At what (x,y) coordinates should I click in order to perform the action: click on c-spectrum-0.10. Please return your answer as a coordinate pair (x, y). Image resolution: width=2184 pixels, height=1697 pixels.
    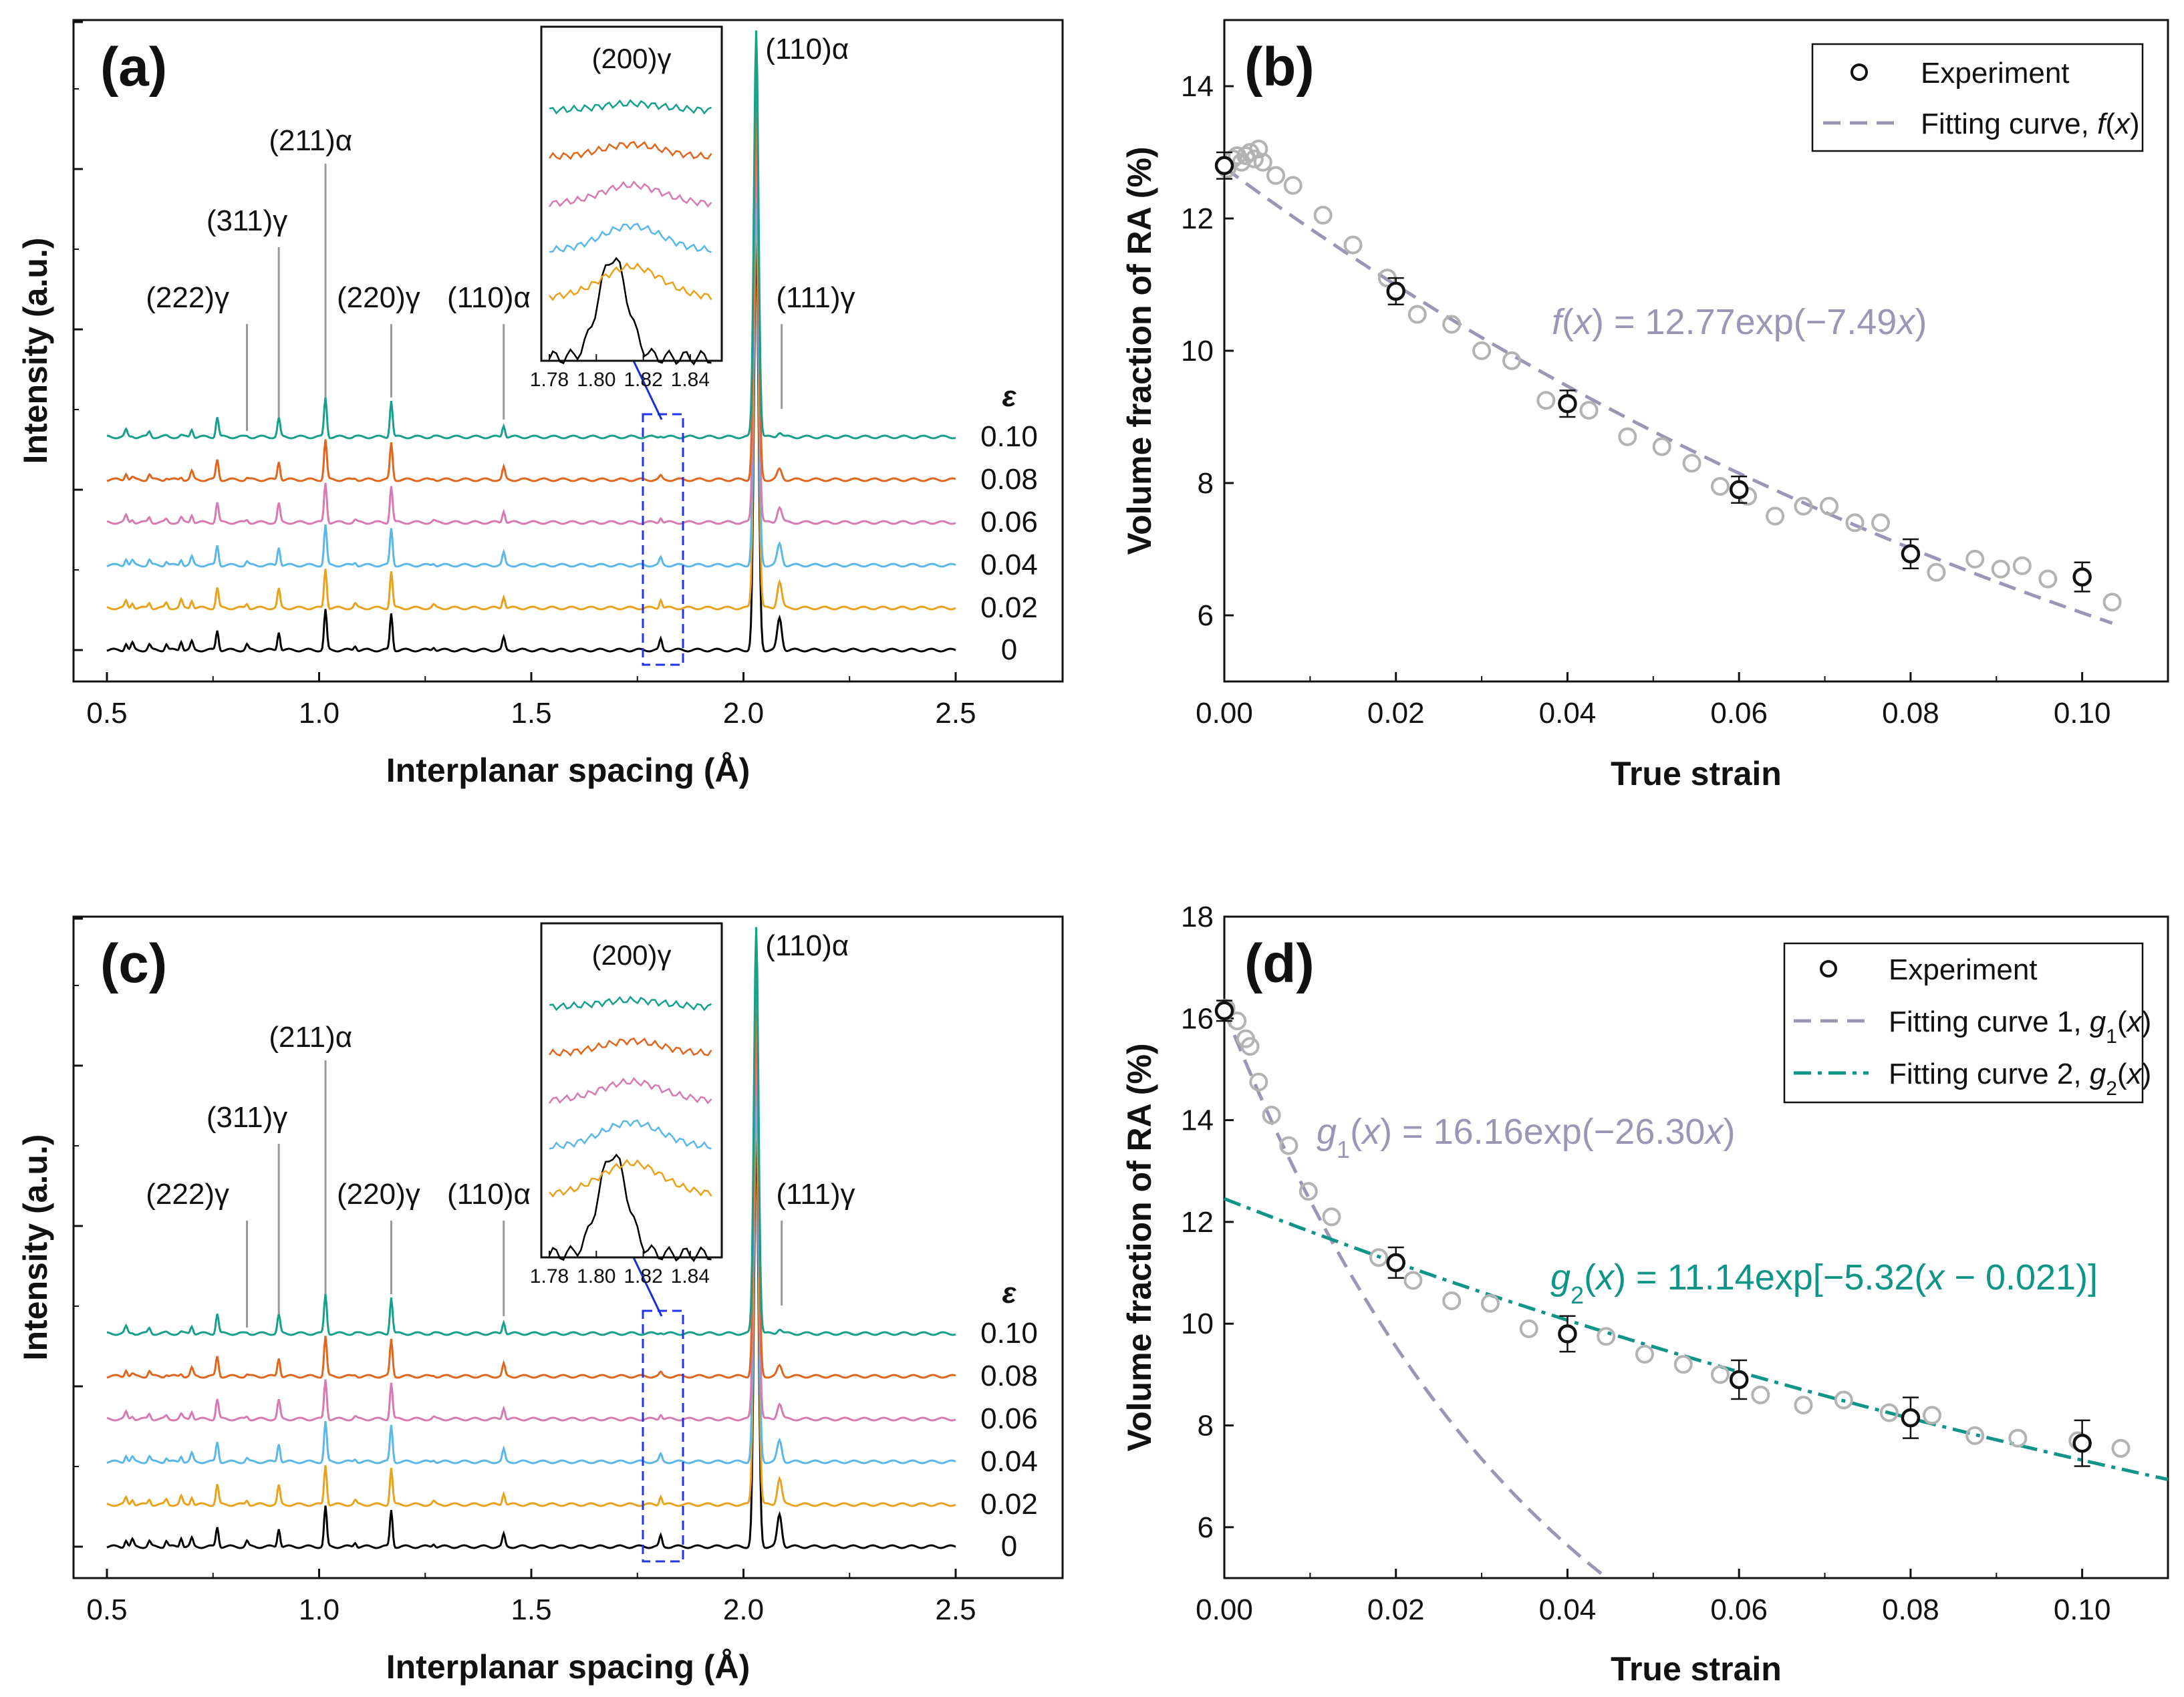
    Looking at the image, I should click on (531, 1131).